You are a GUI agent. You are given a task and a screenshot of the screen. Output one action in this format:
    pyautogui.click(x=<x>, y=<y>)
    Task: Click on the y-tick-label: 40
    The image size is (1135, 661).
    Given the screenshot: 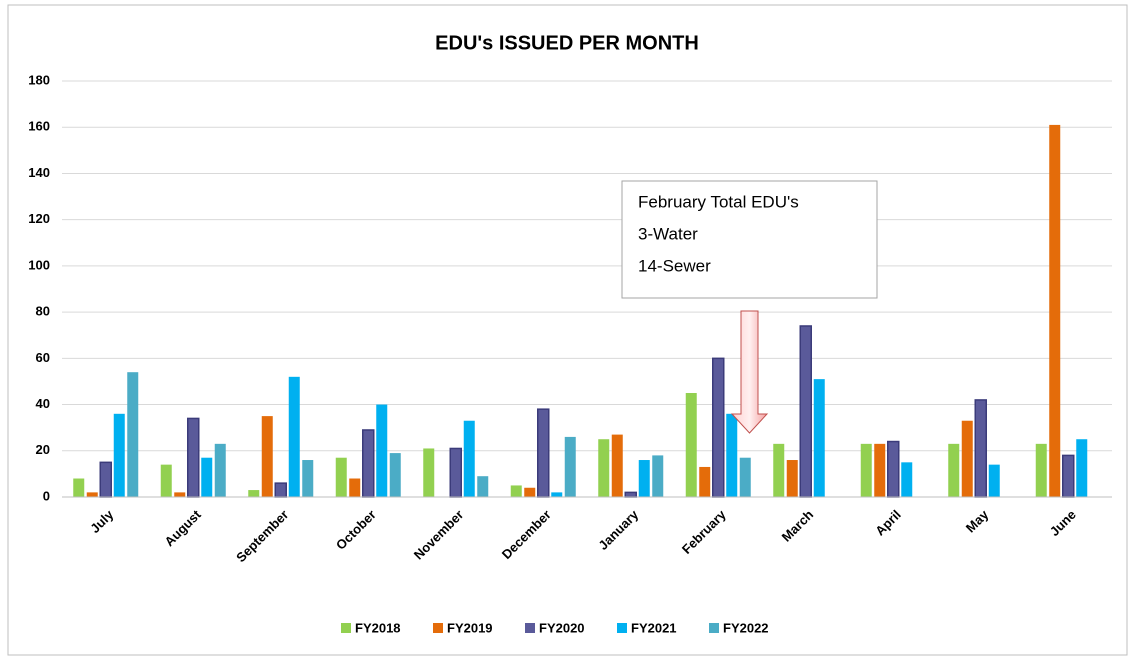 What is the action you would take?
    pyautogui.click(x=43, y=403)
    